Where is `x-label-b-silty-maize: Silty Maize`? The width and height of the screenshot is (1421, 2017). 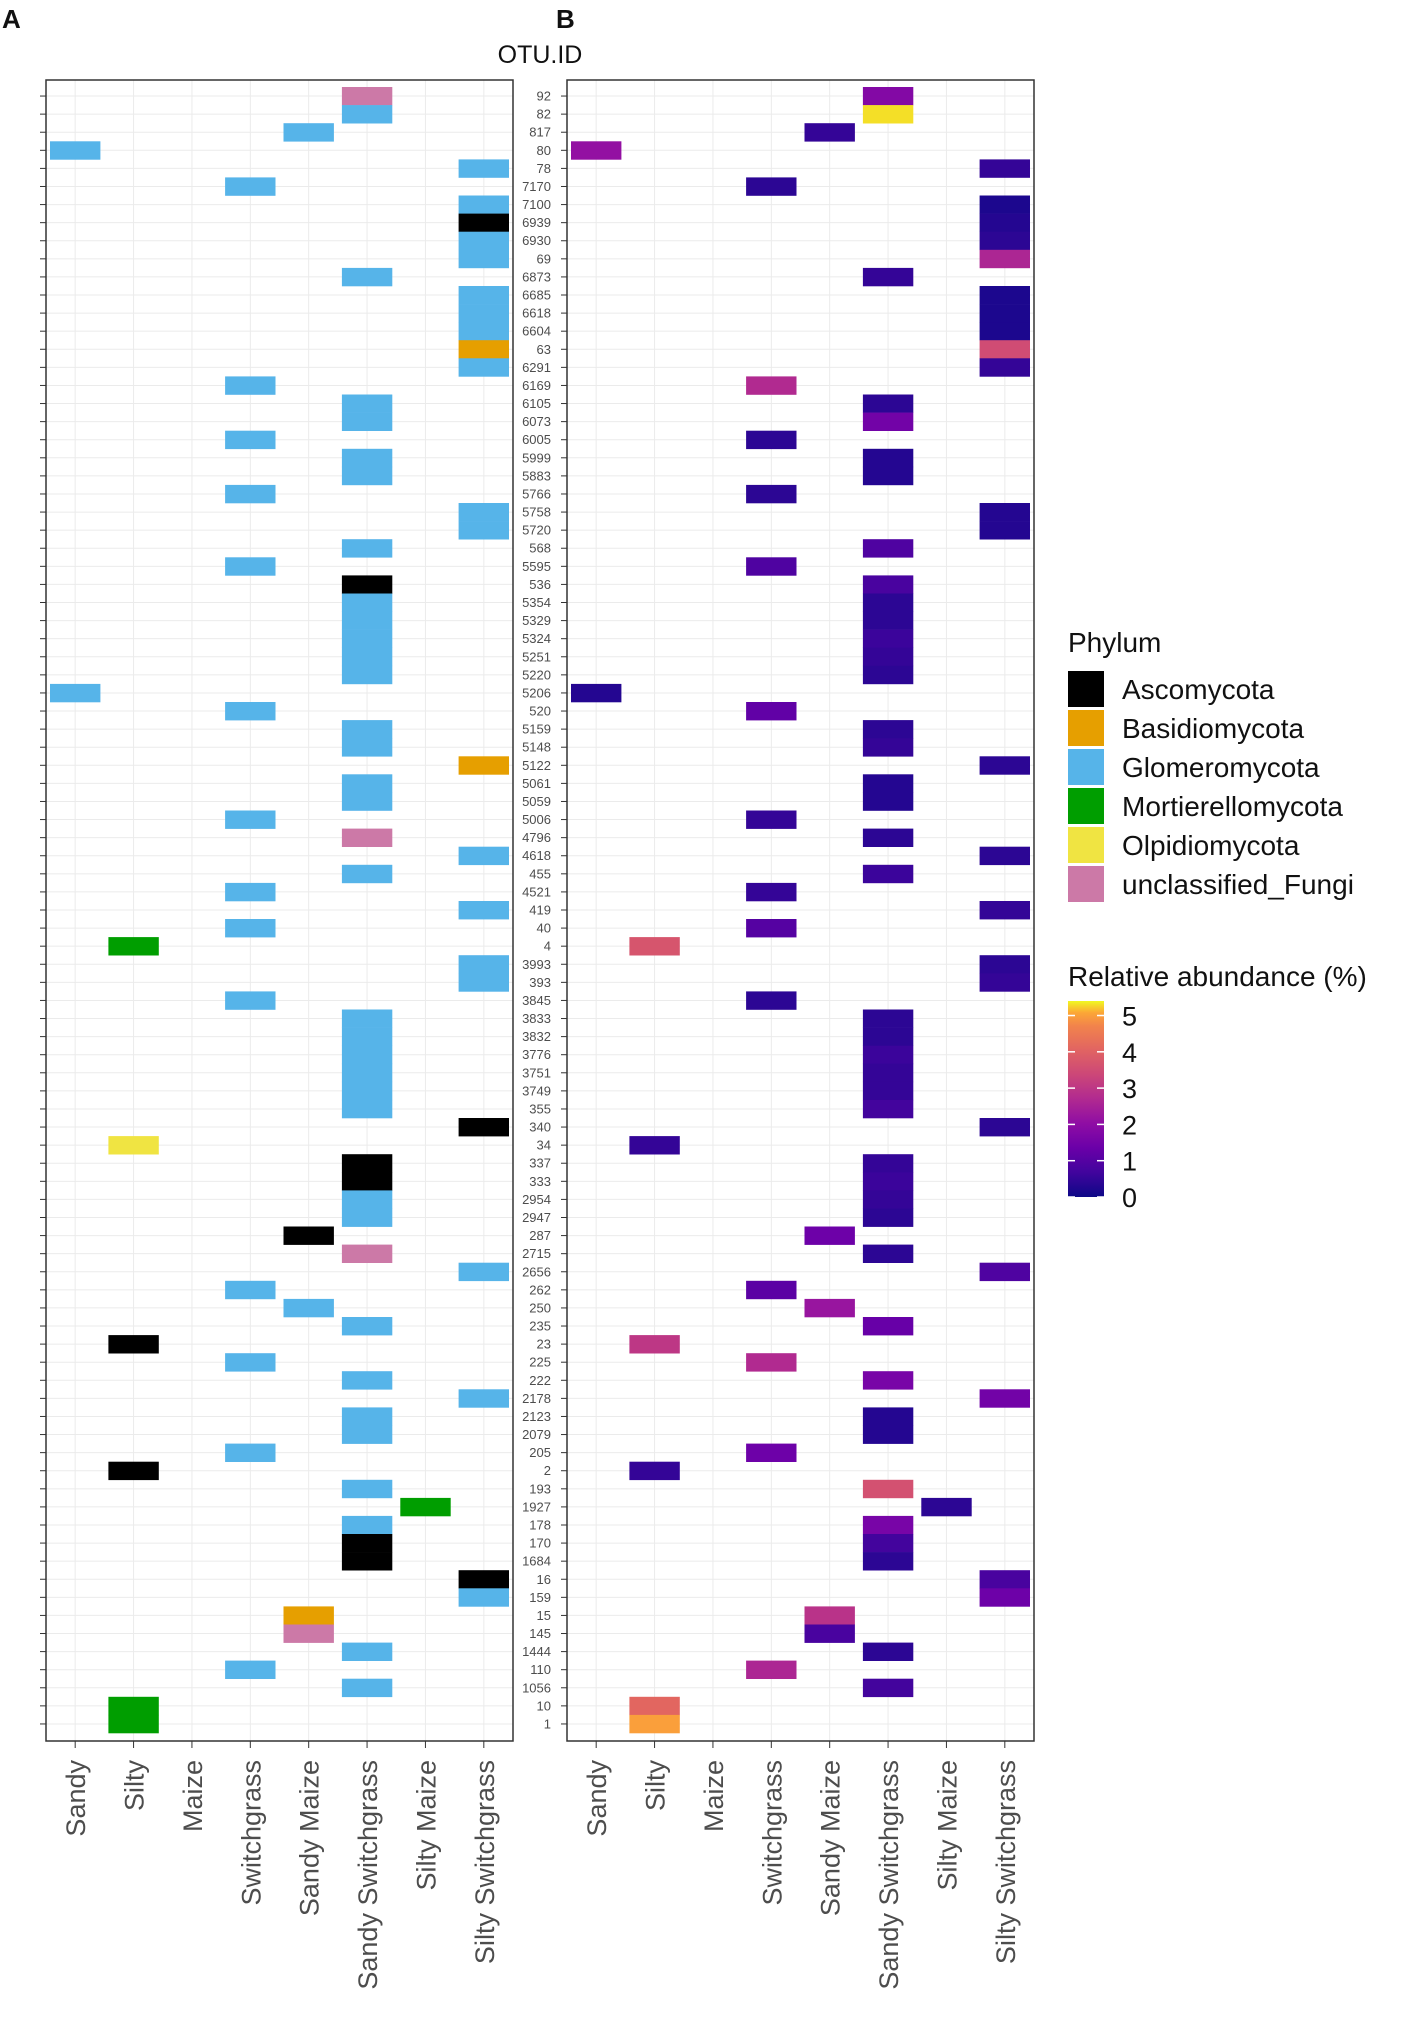
x-label-b-silty-maize: Silty Maize is located at coordinates (947, 1825).